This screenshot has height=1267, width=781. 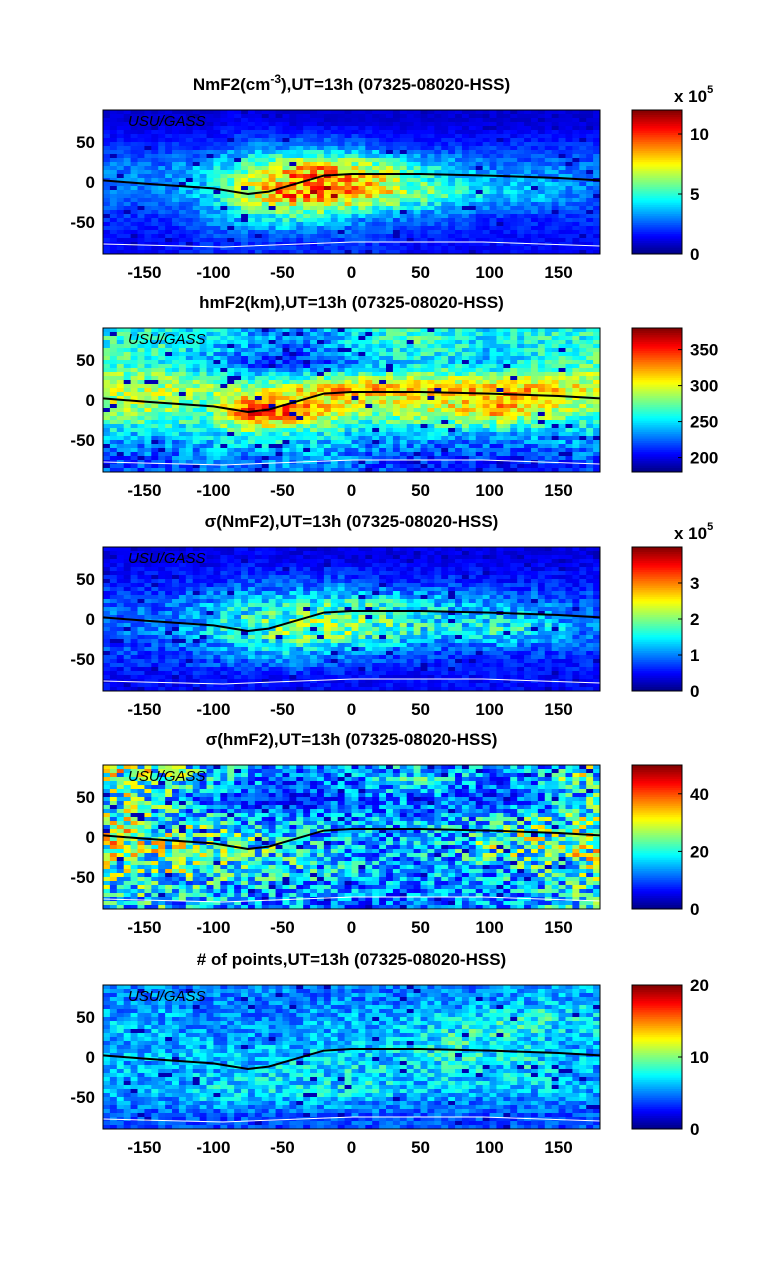 I want to click on panel-title: NmF2(cm-3),UT=13h (07325-08020-HSS), so click(x=351, y=83).